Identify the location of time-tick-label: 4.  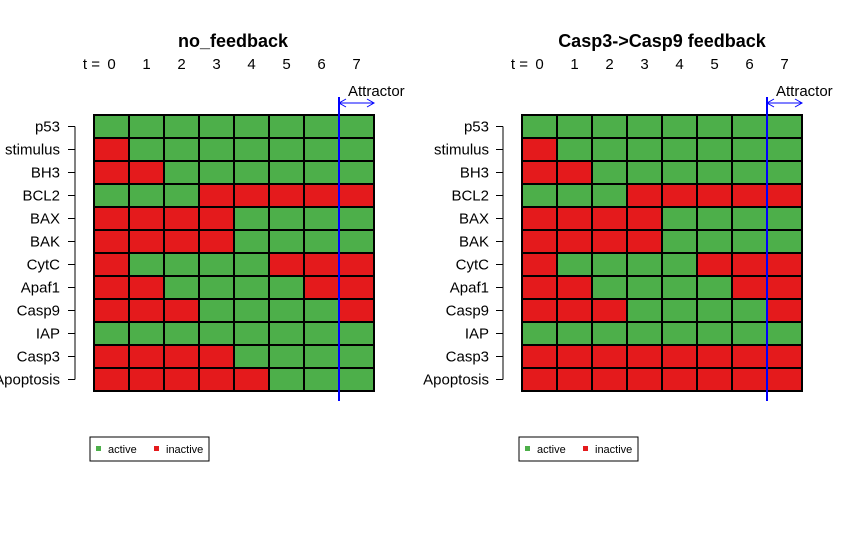
(679, 64).